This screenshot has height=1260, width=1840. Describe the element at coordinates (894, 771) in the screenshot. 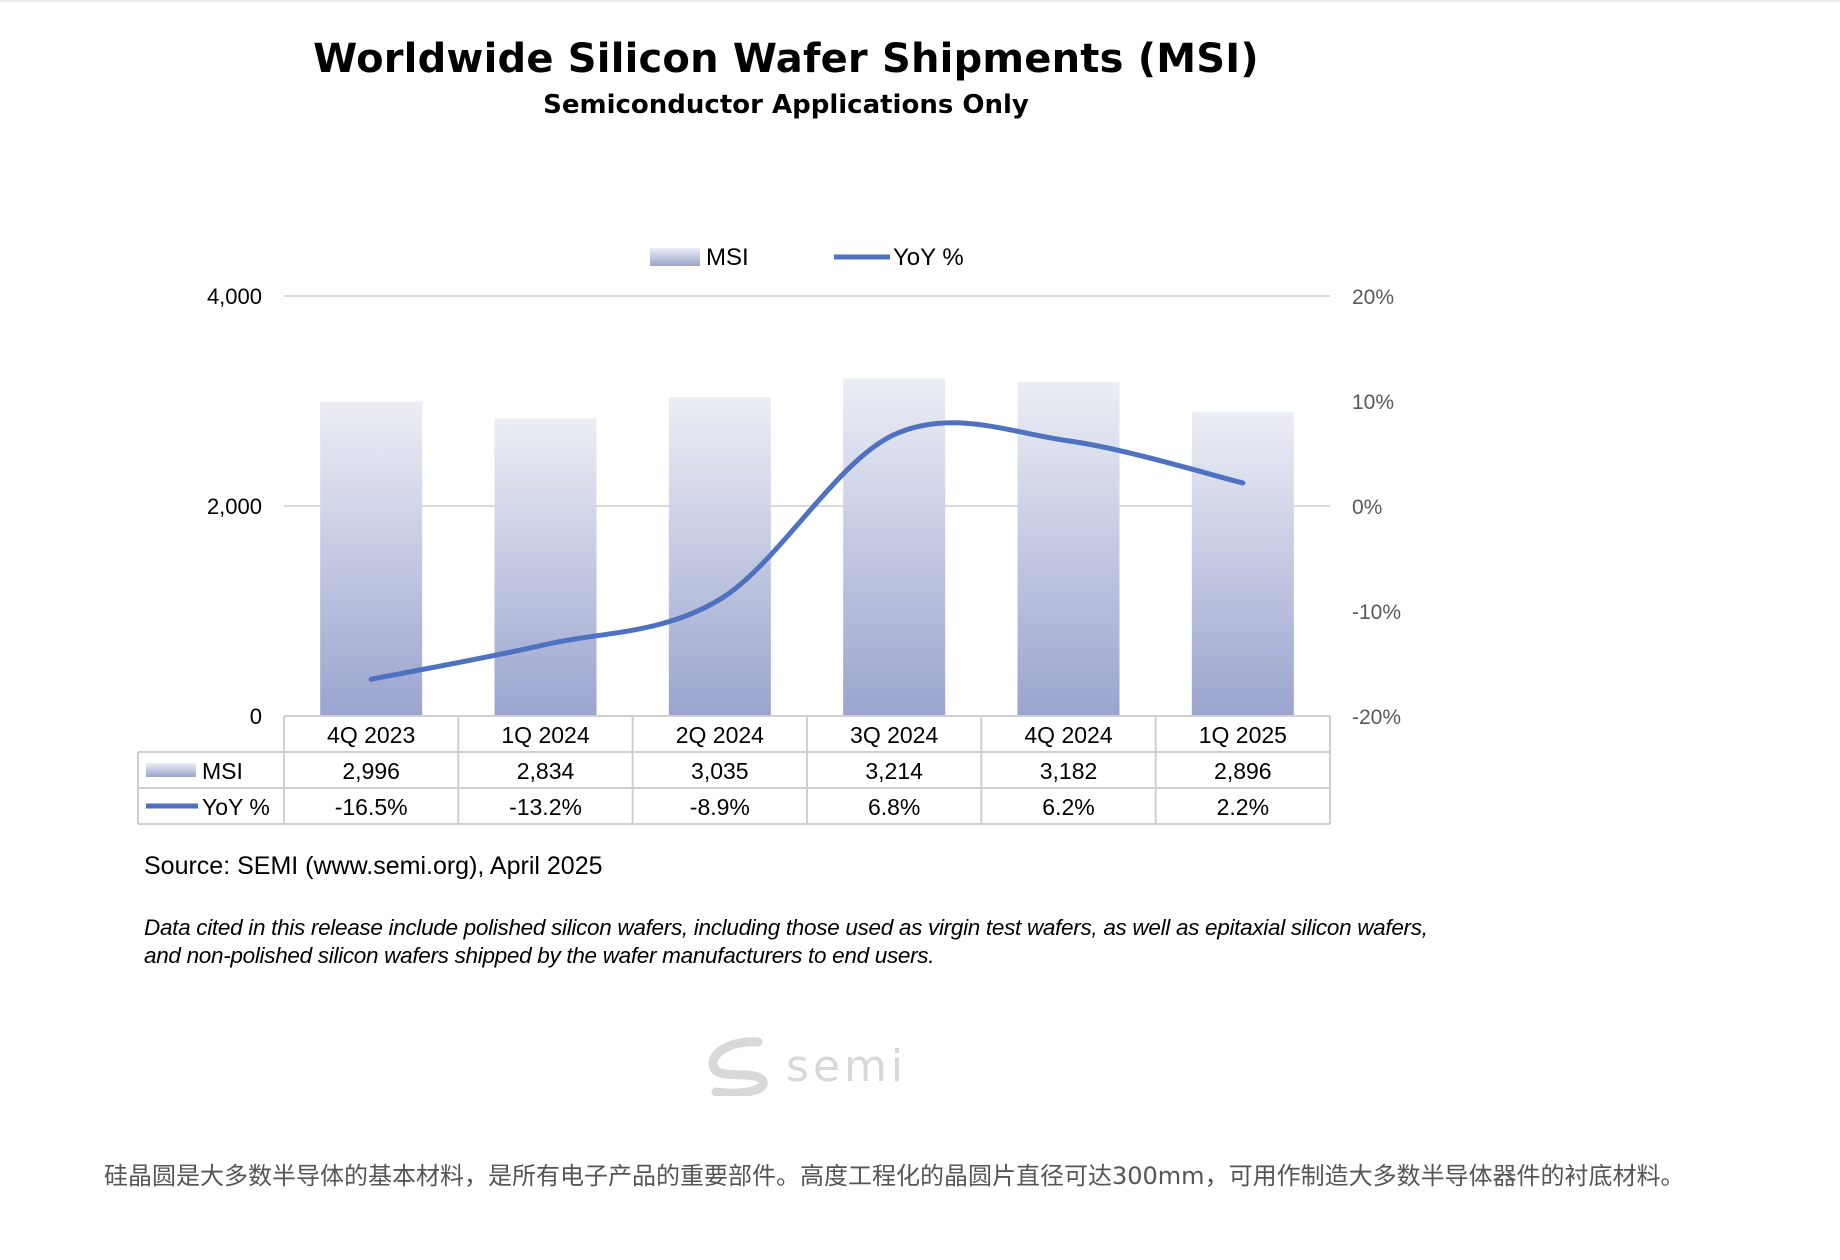

I see `data-label-msi: 3,214` at that location.